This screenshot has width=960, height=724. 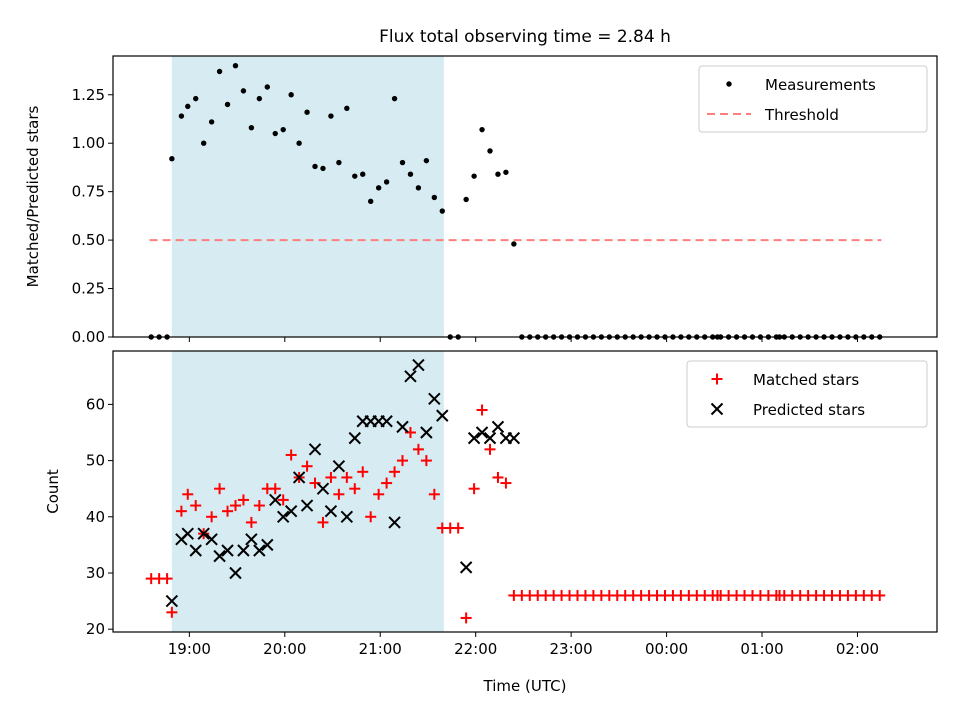 What do you see at coordinates (813, 99) in the screenshot?
I see `legend: Measurements Threshold` at bounding box center [813, 99].